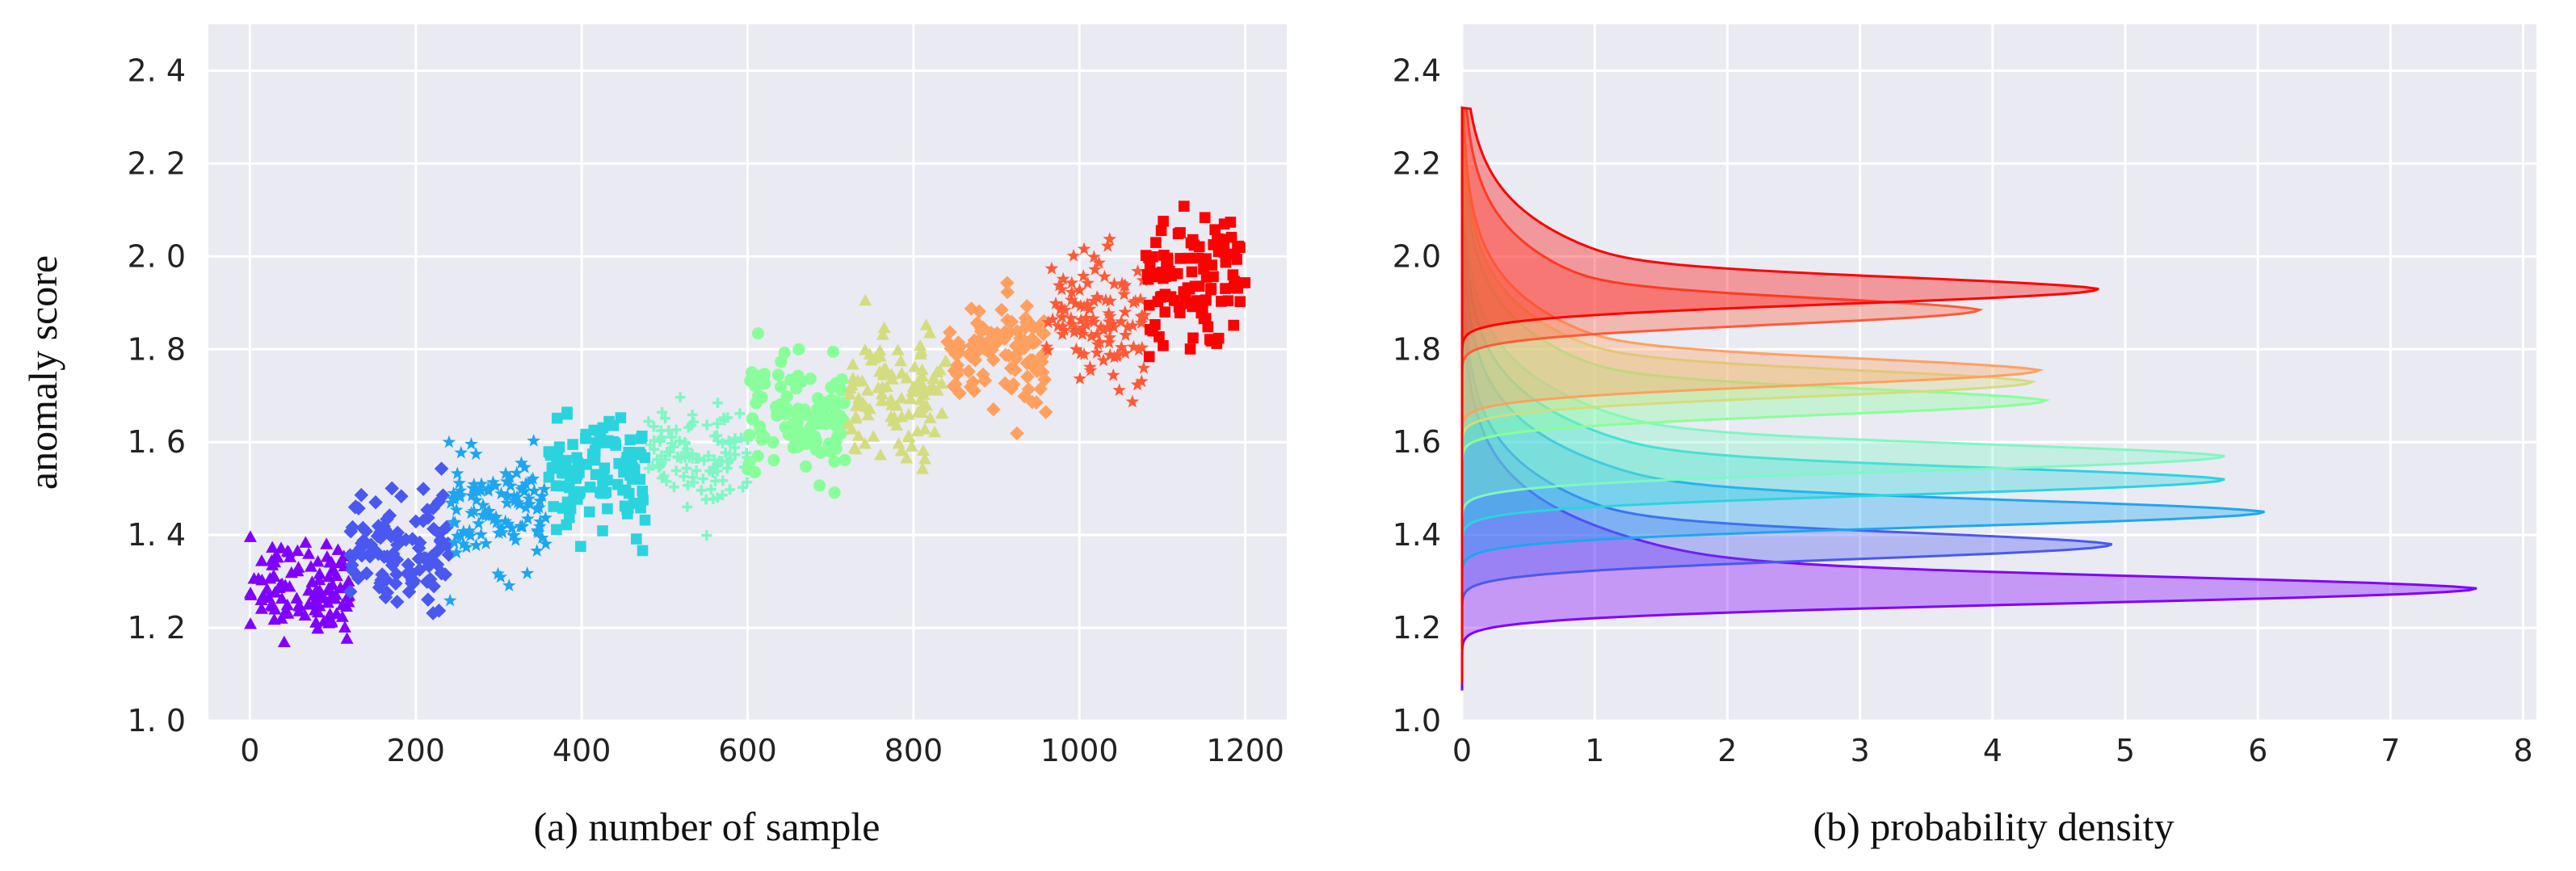  I want to click on scatter-y-tick-label: 1. 0, so click(156, 720).